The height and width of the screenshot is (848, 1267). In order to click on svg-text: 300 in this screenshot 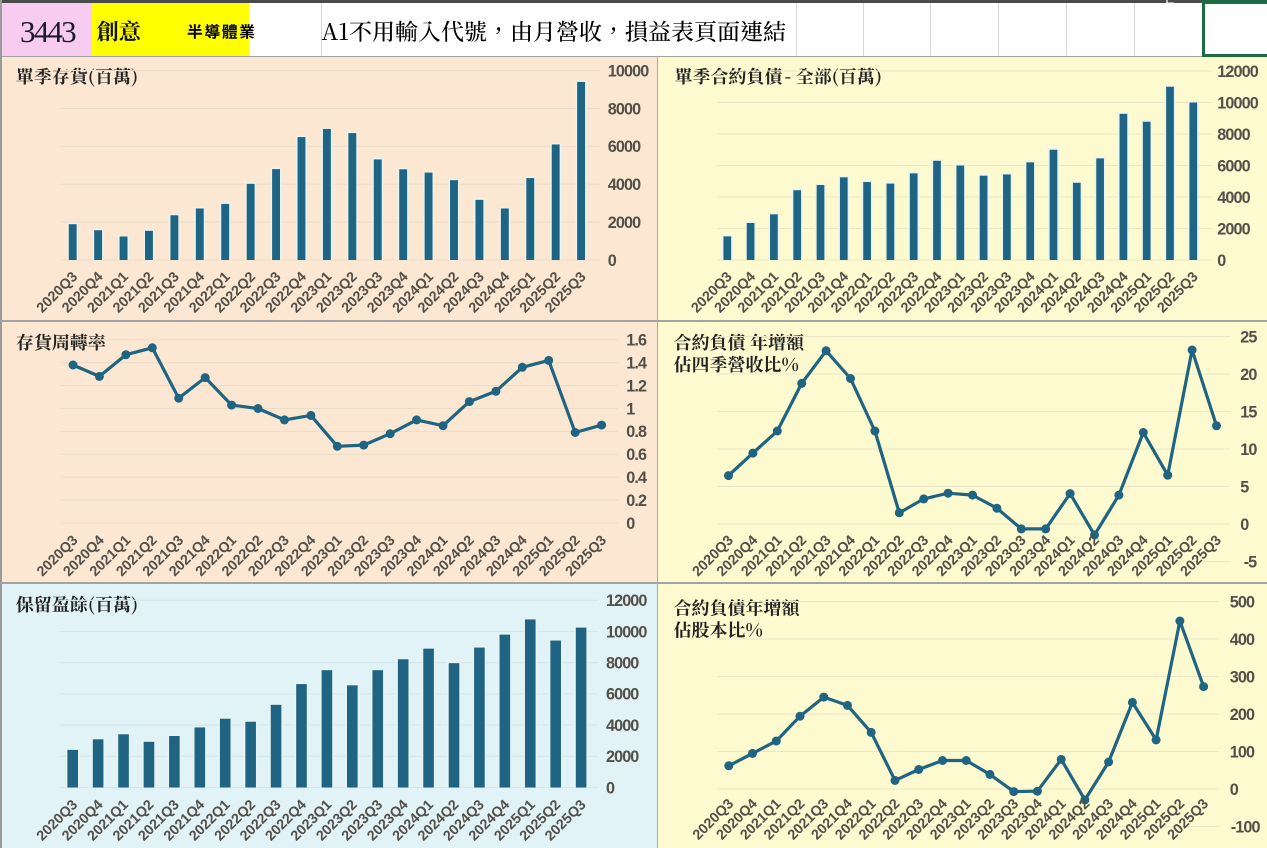, I will do `click(1242, 677)`.